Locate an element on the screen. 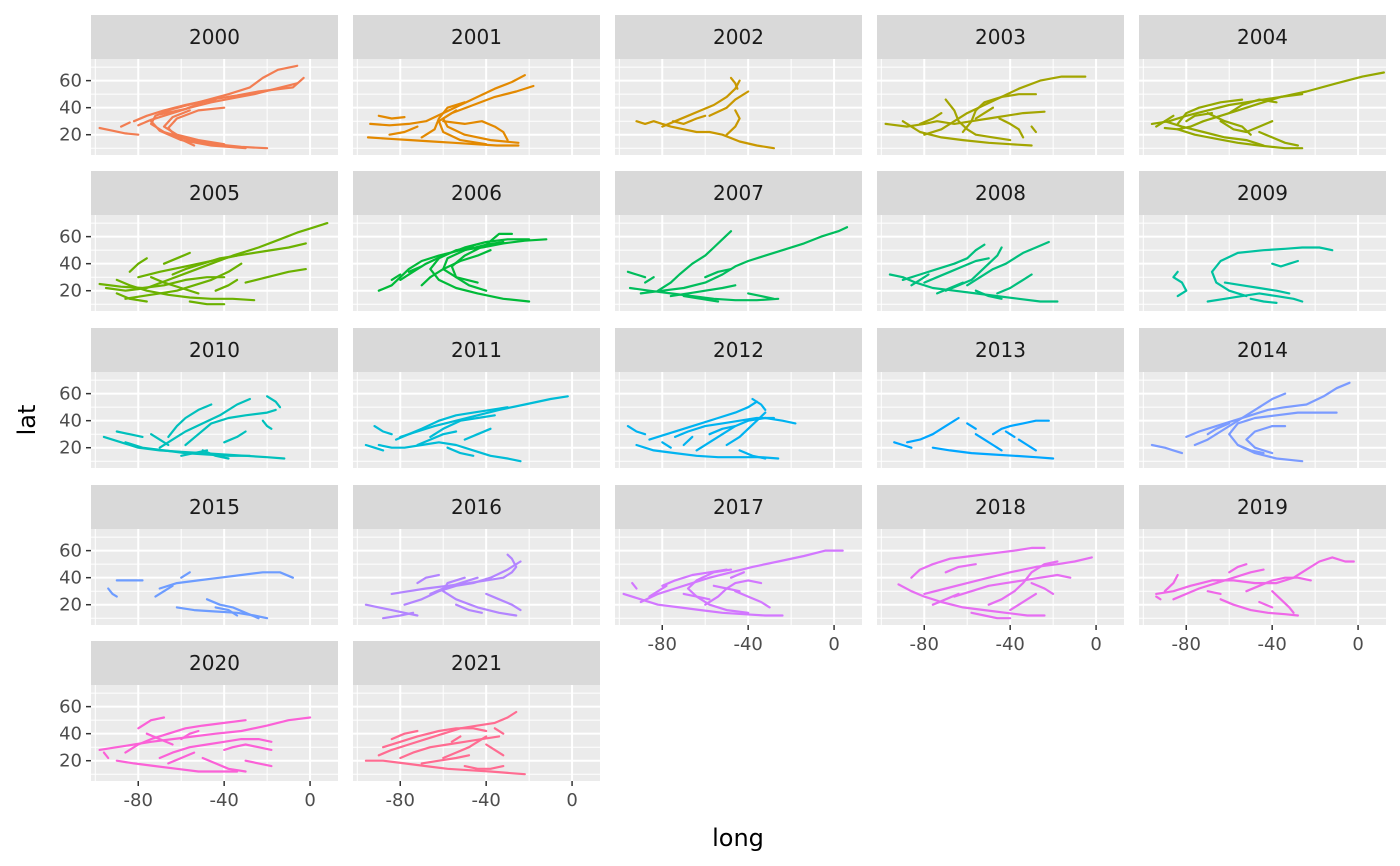 This screenshot has width=1400, height=866. facet-panel-2010: 2010 is located at coordinates (214, 398).